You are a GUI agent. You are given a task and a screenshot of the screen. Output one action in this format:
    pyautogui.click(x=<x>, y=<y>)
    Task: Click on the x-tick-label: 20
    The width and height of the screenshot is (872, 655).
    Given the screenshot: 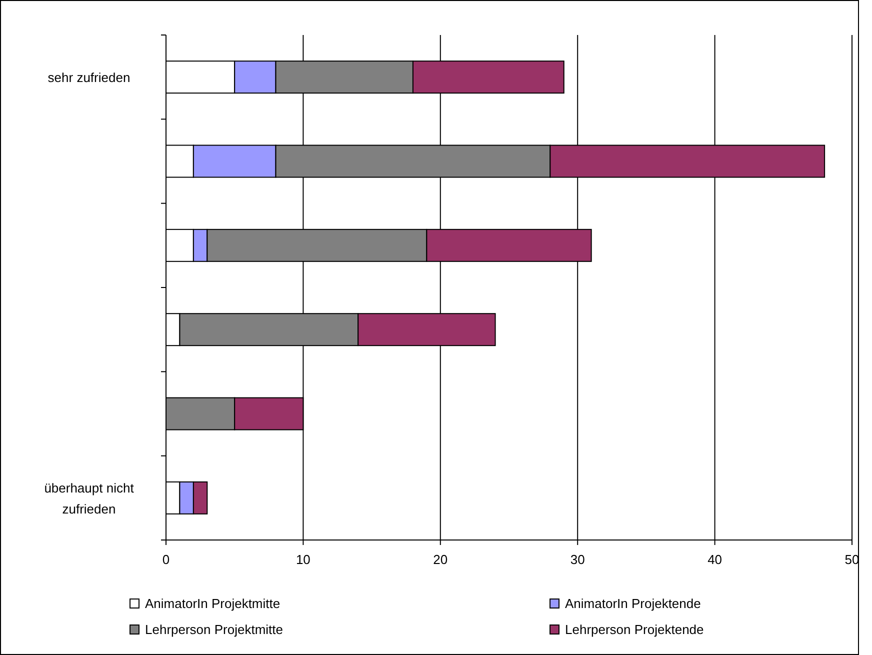 What is the action you would take?
    pyautogui.click(x=440, y=559)
    